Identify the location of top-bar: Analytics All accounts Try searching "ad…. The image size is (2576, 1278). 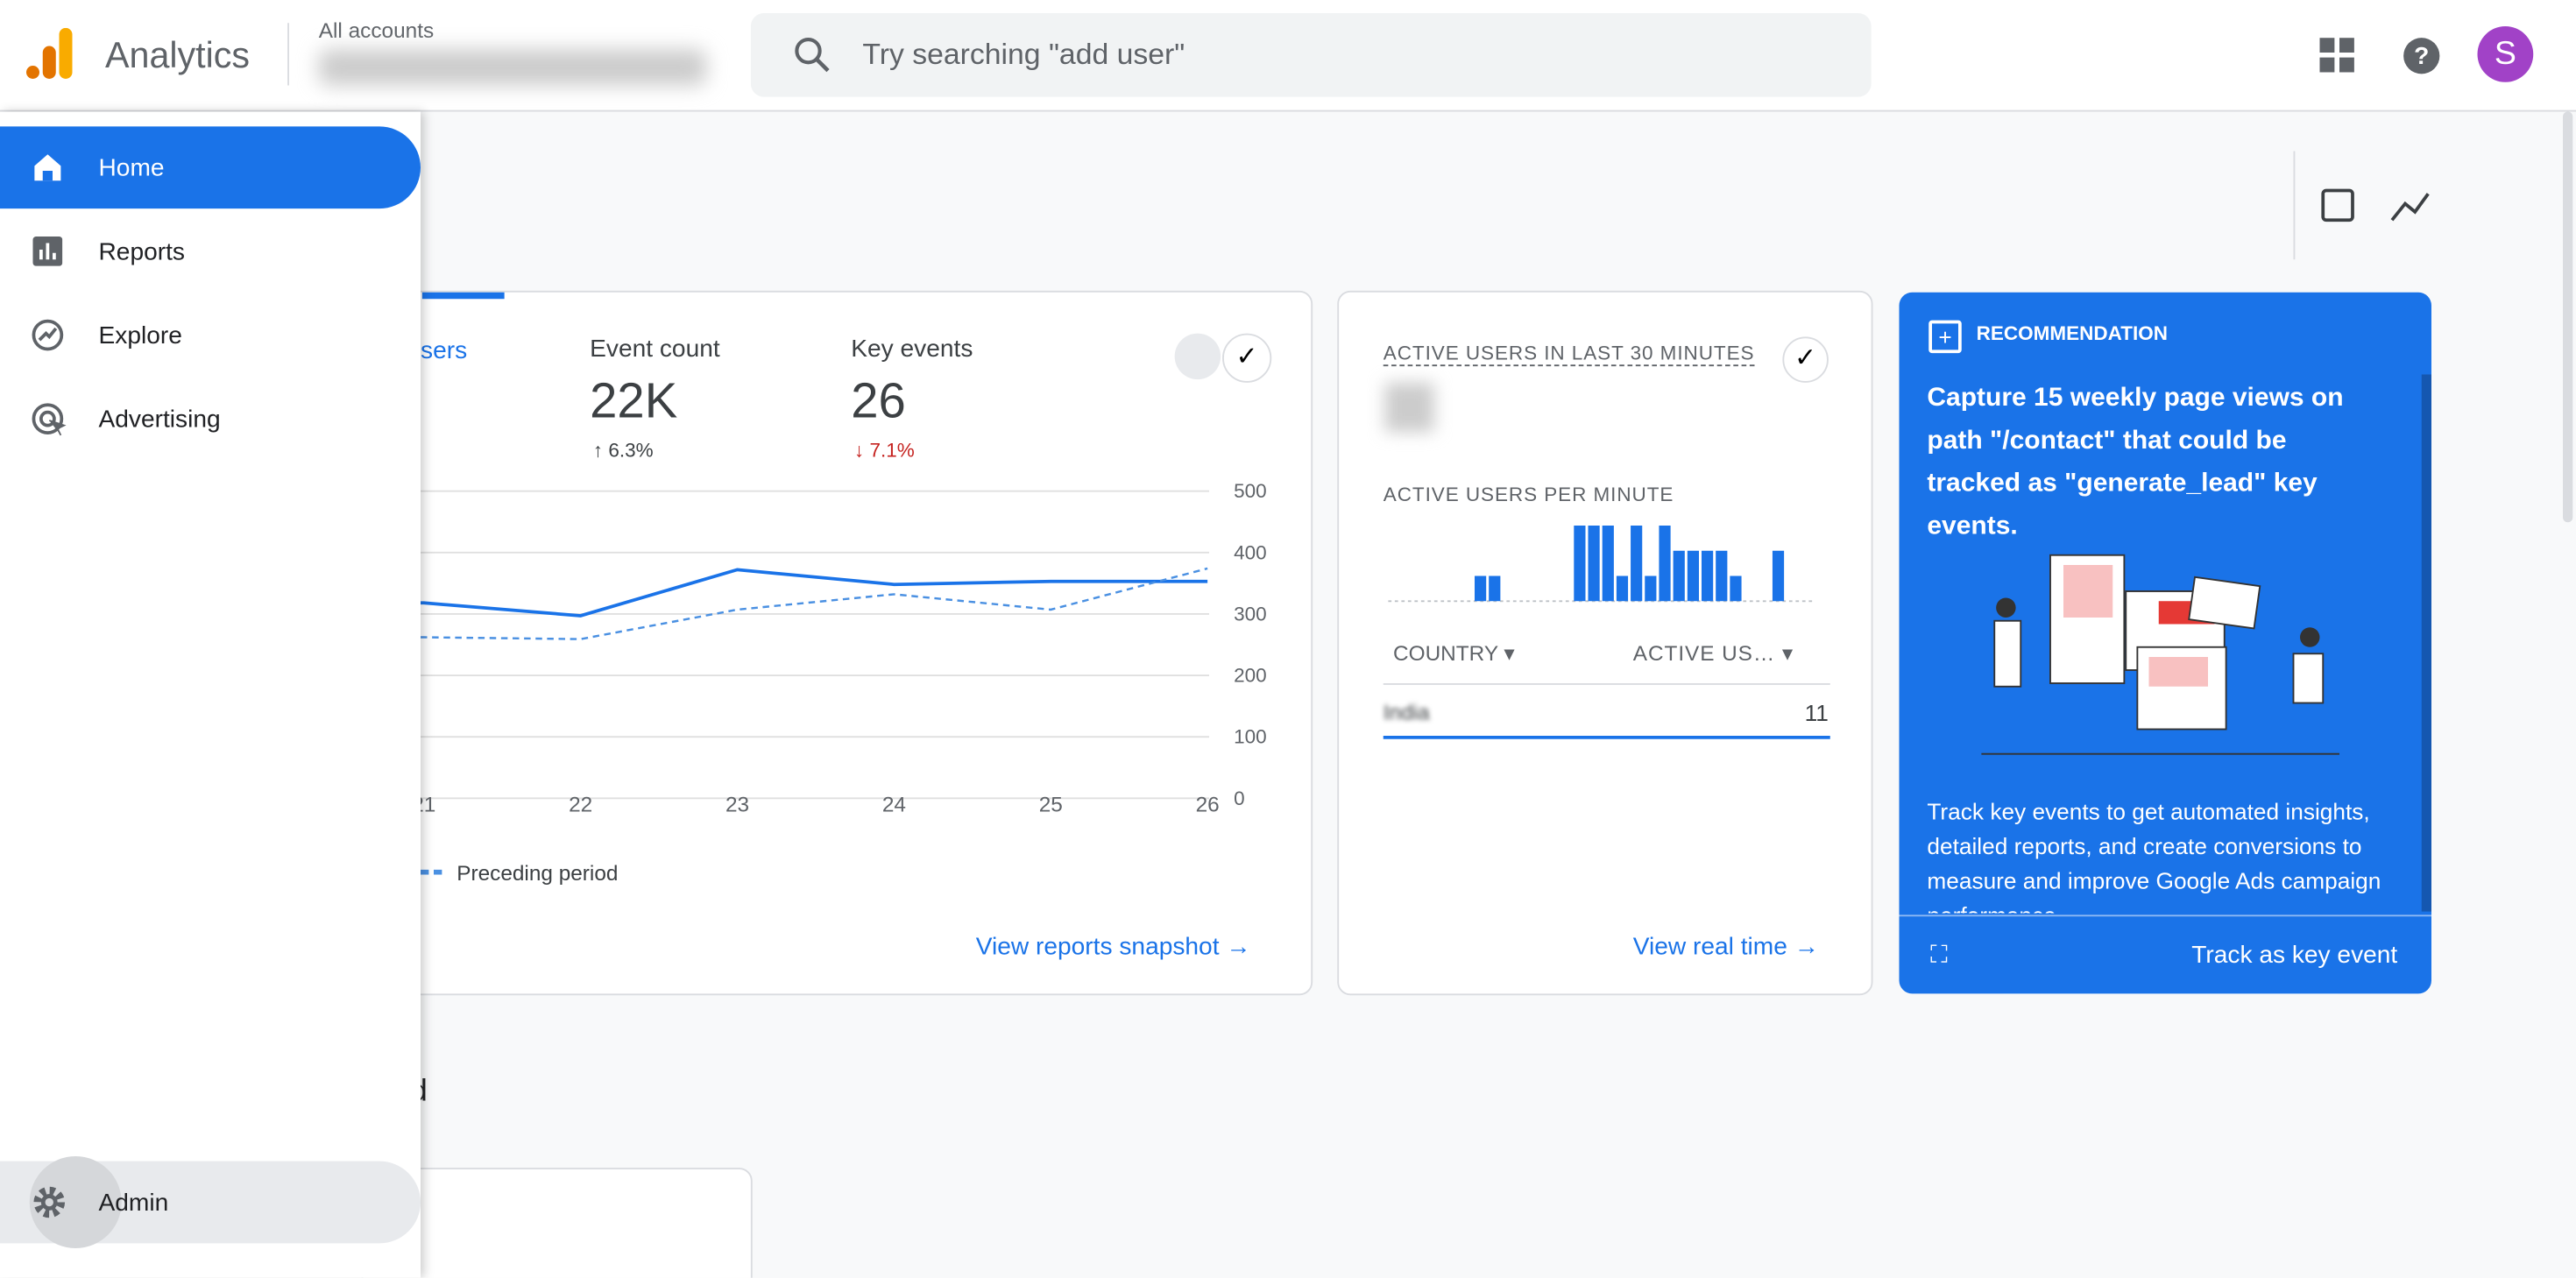
(1288, 56).